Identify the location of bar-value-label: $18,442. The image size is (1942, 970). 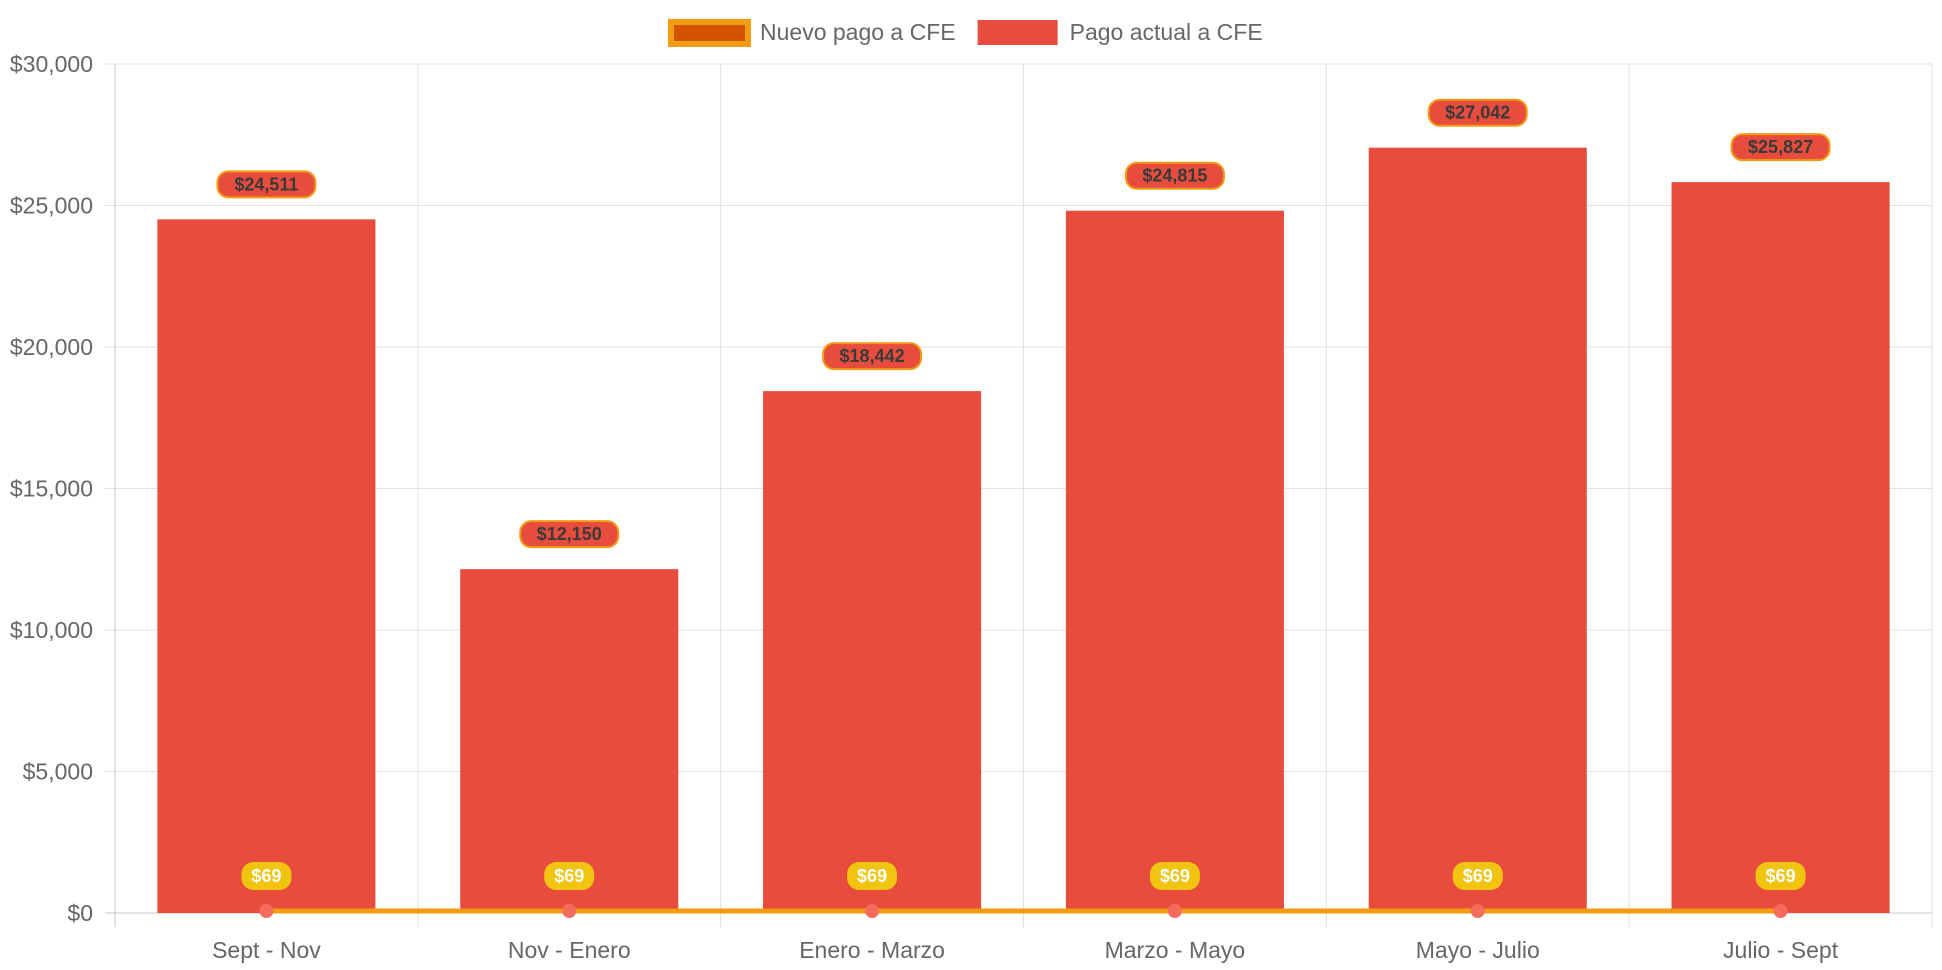
(872, 356).